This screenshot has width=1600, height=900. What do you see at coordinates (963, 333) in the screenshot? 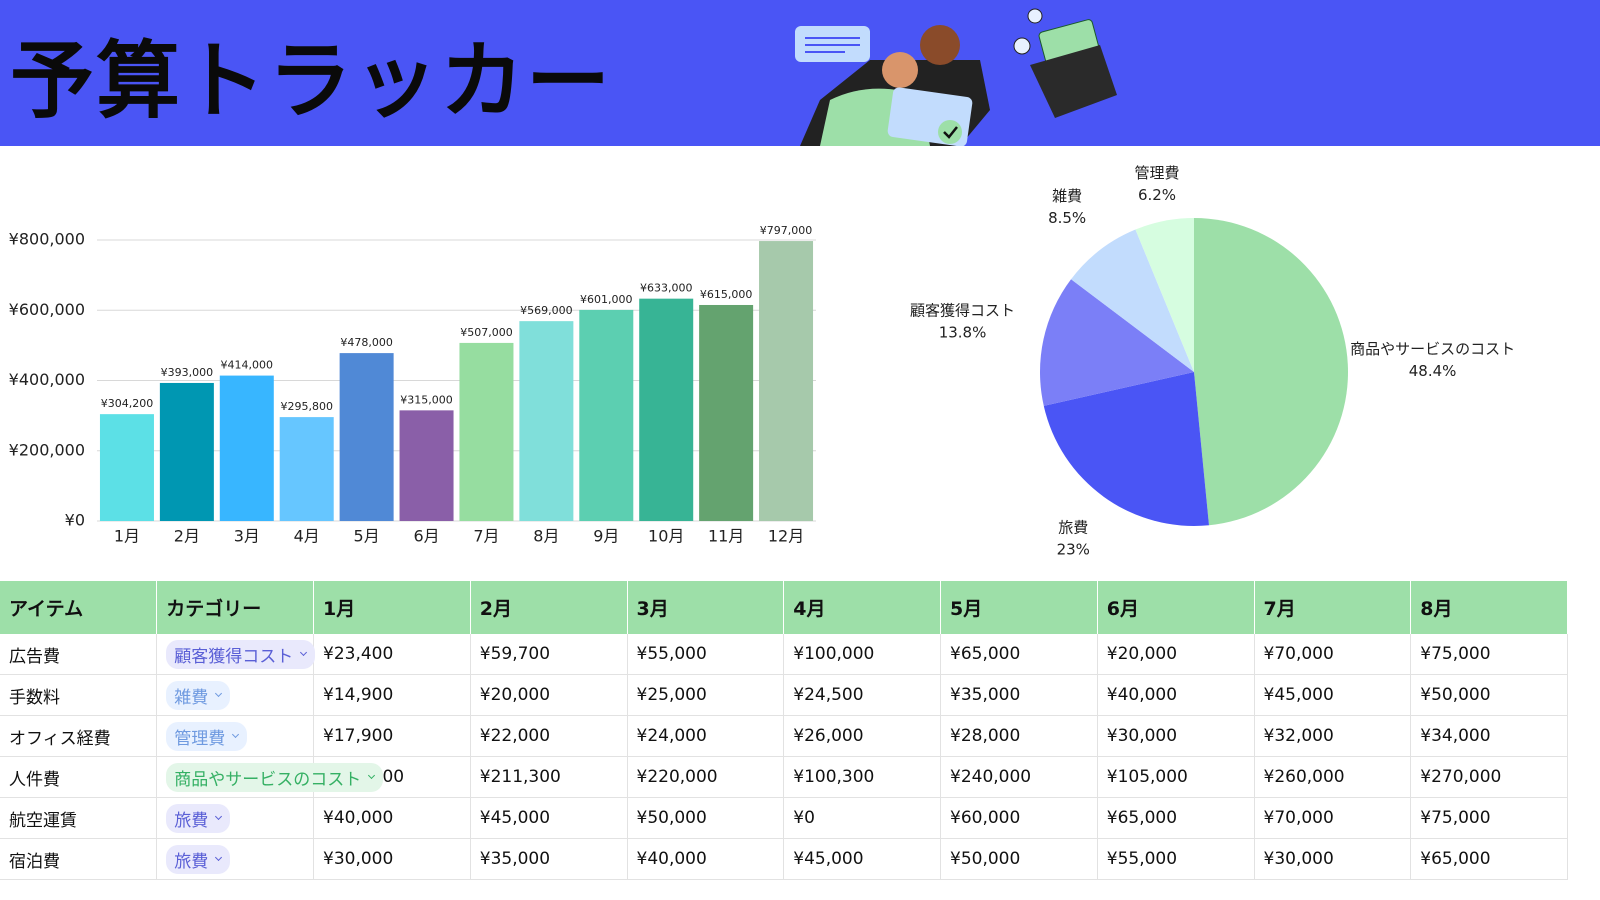
I see `slice-value: 13.8%` at bounding box center [963, 333].